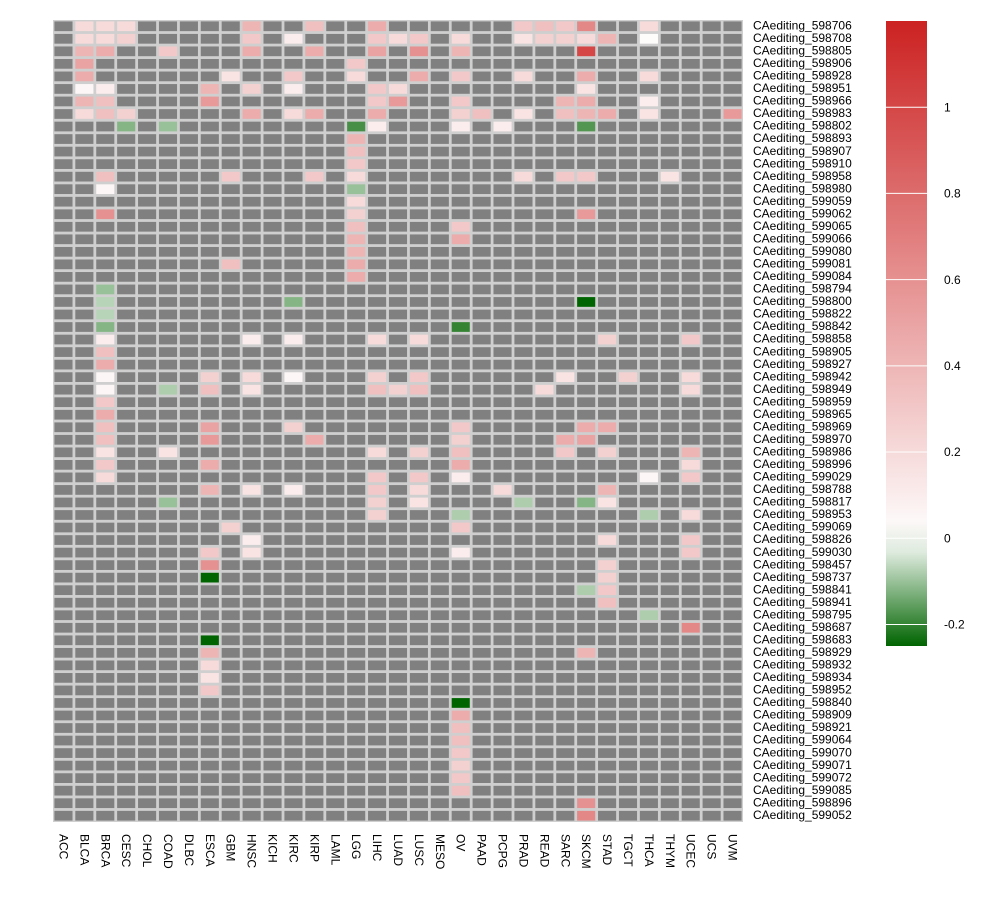 The width and height of the screenshot is (996, 899). Describe the element at coordinates (802, 163) in the screenshot. I see `row-label: CAediting_598910` at that location.